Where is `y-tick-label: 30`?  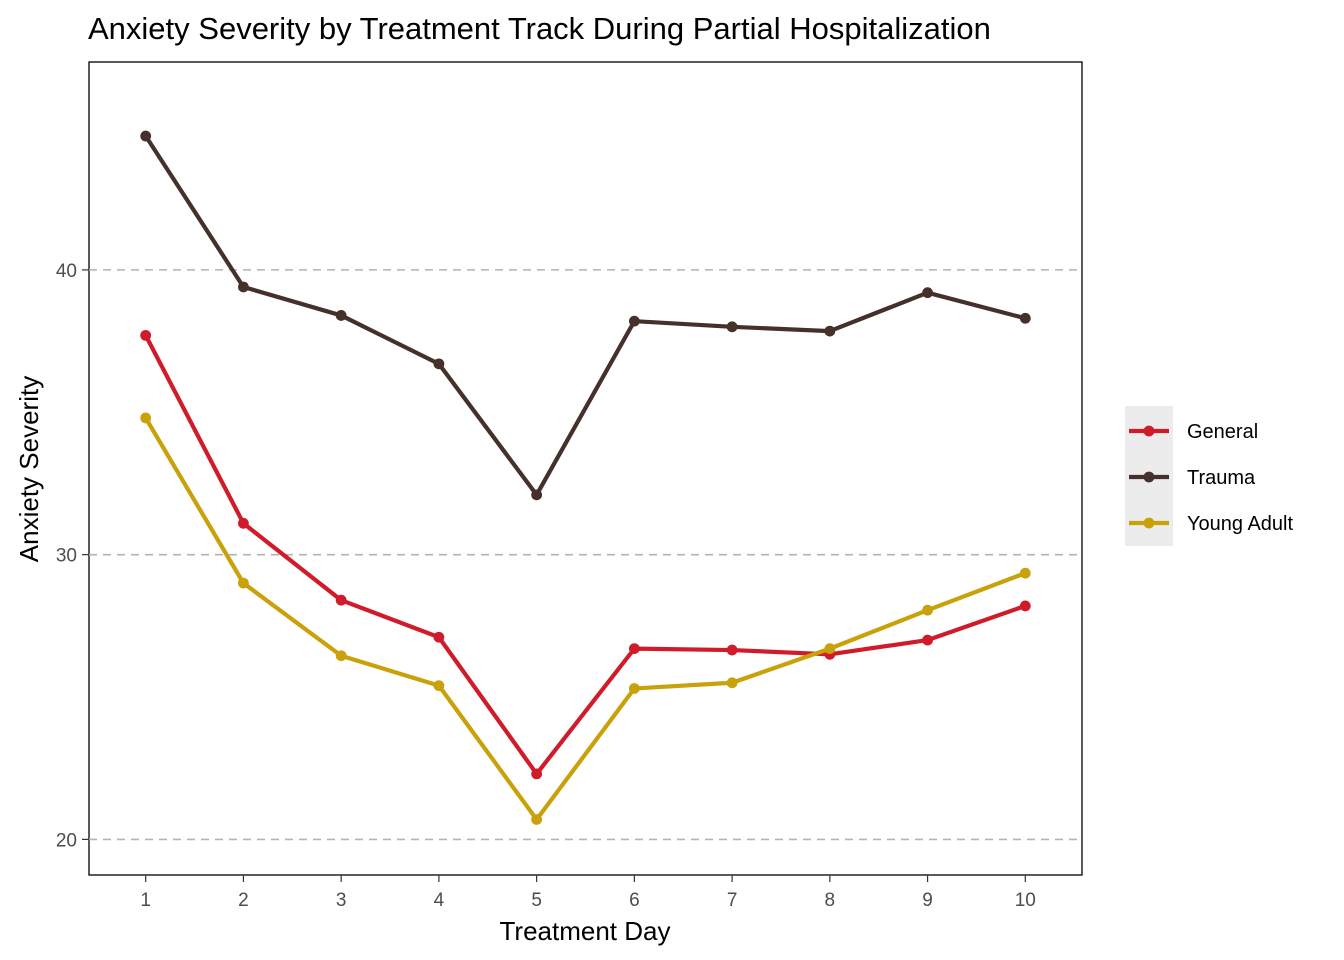 y-tick-label: 30 is located at coordinates (66, 556).